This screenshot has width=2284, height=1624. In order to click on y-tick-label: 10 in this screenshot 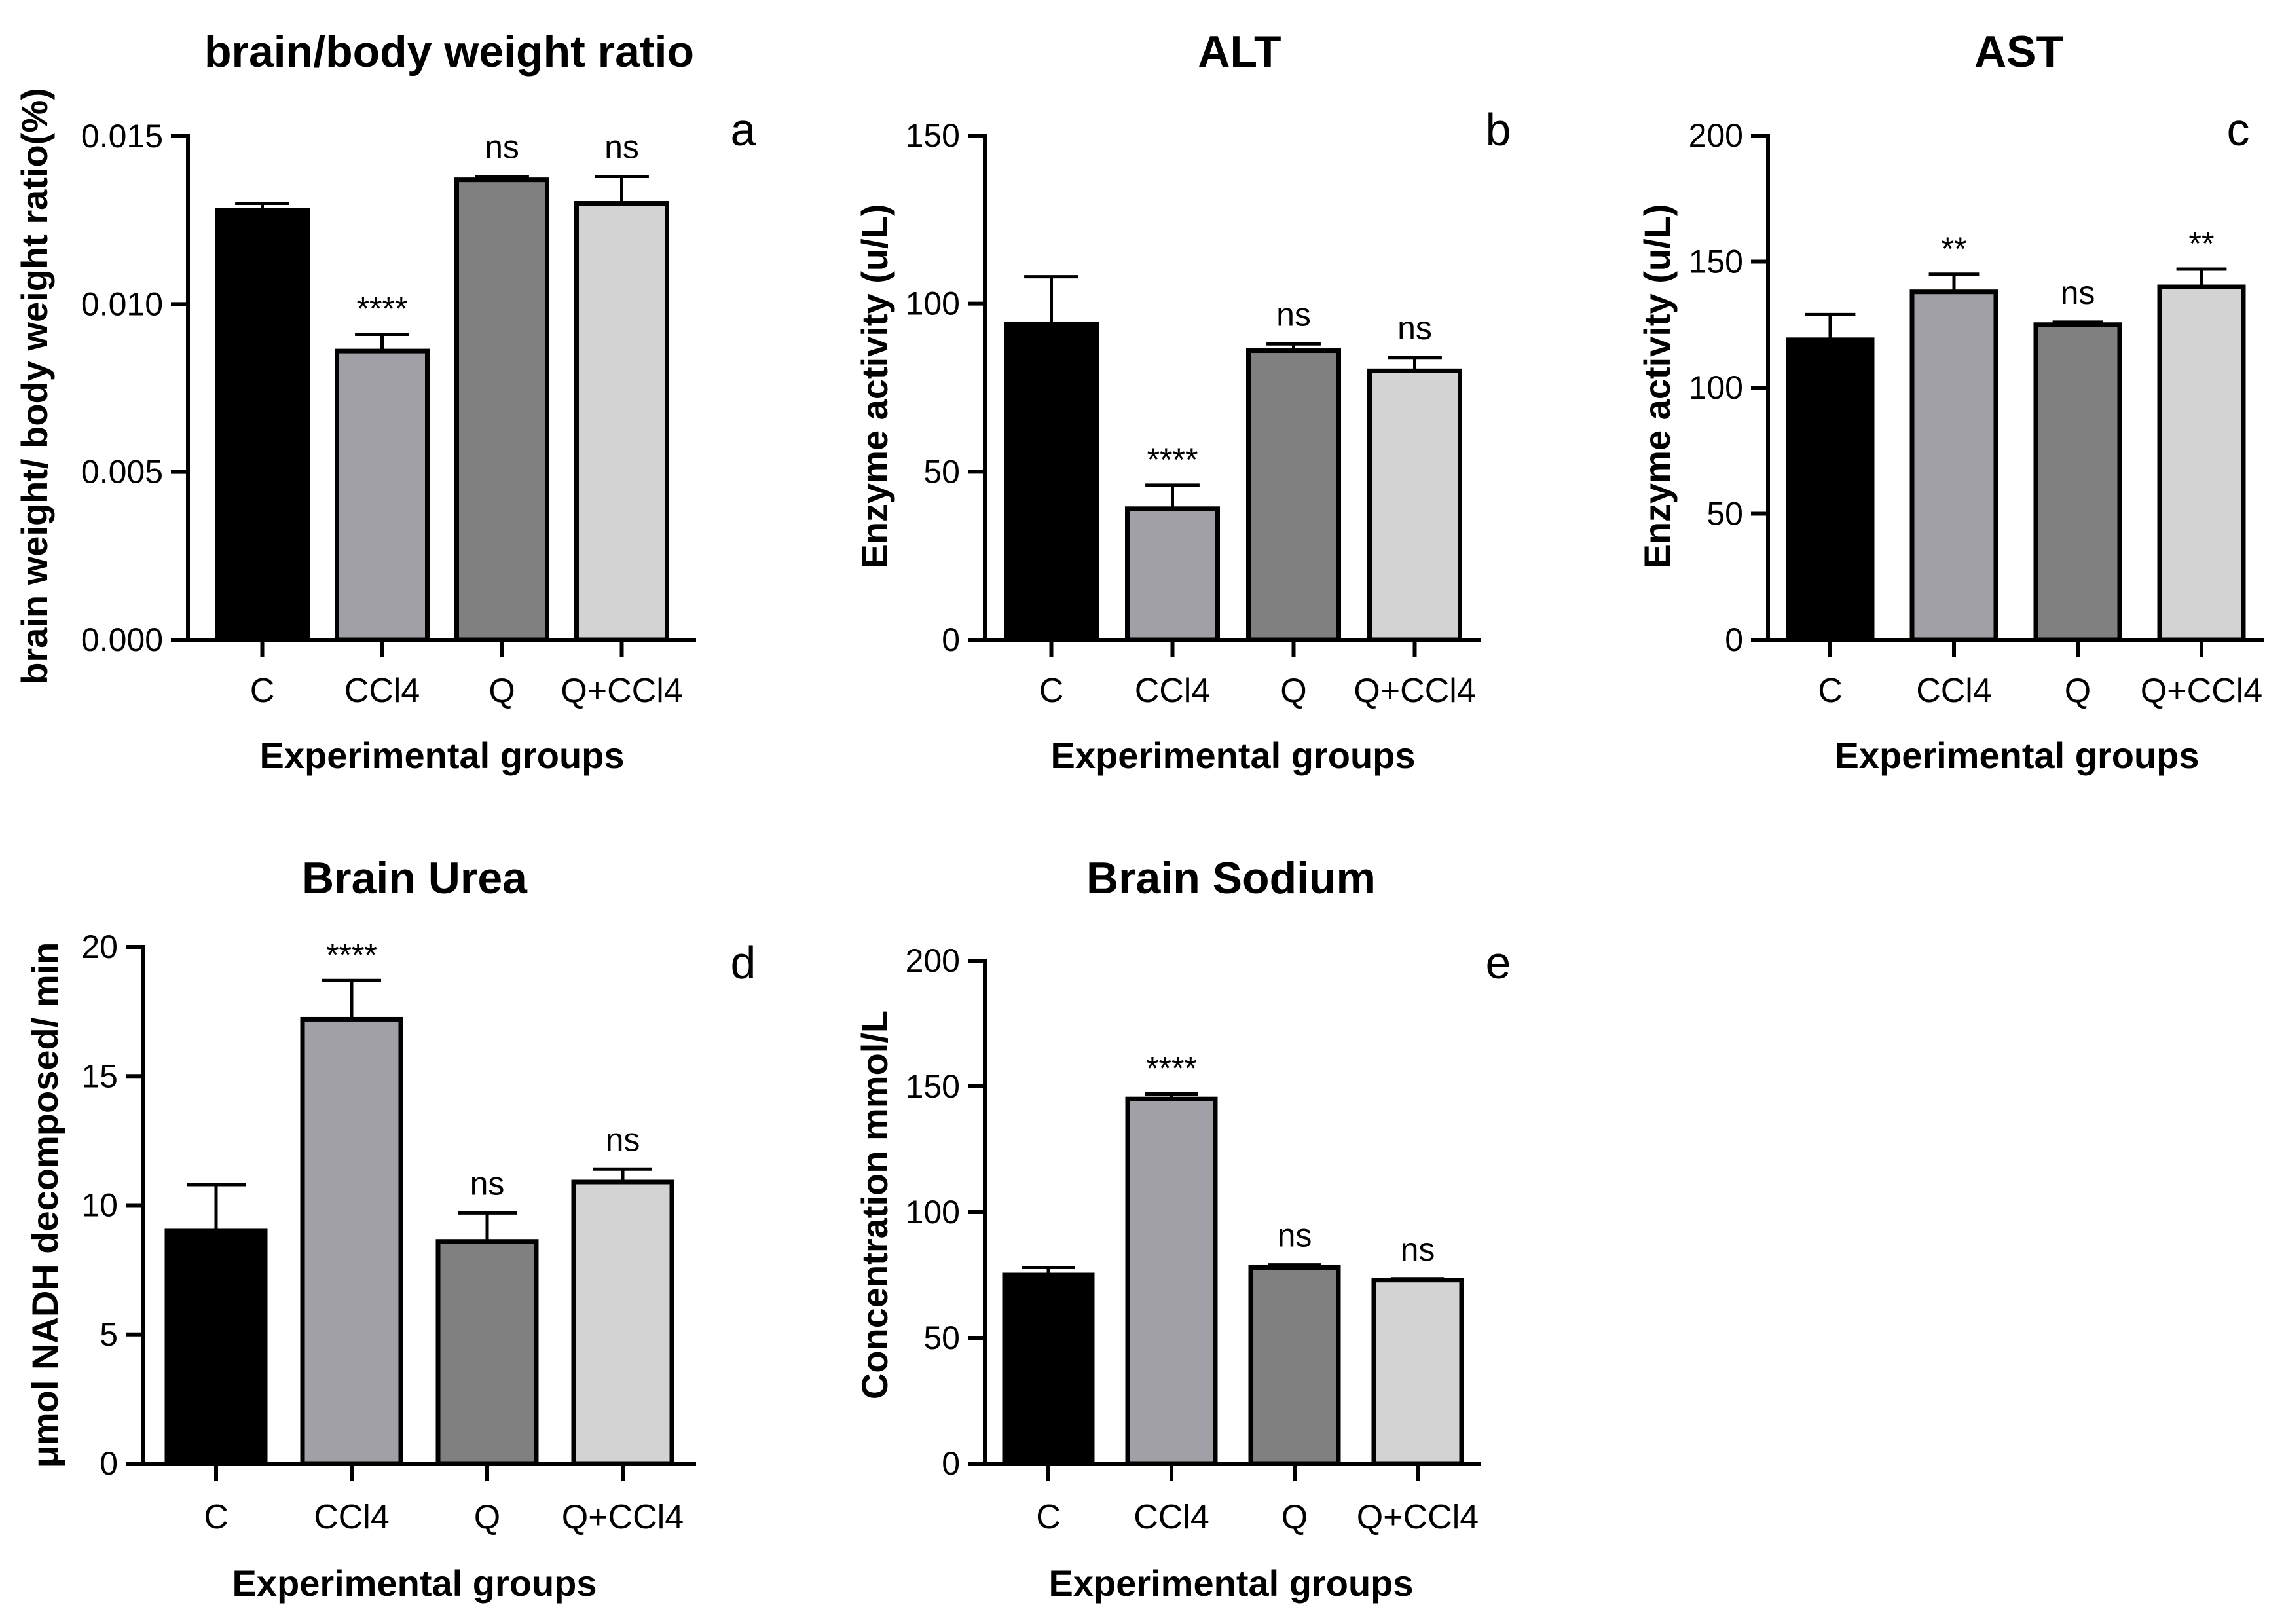, I will do `click(99, 1205)`.